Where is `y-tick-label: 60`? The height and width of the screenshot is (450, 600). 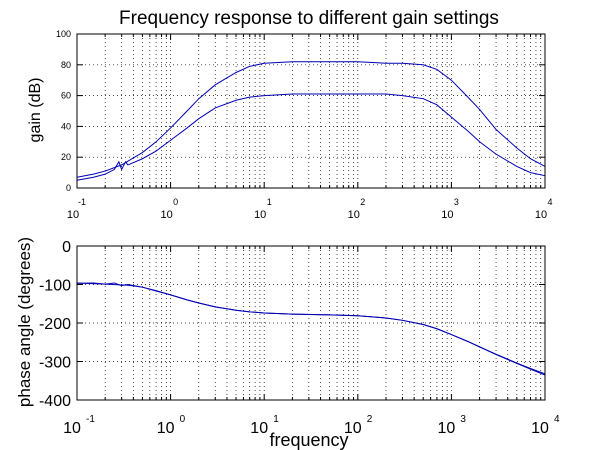 y-tick-label: 60 is located at coordinates (66, 96).